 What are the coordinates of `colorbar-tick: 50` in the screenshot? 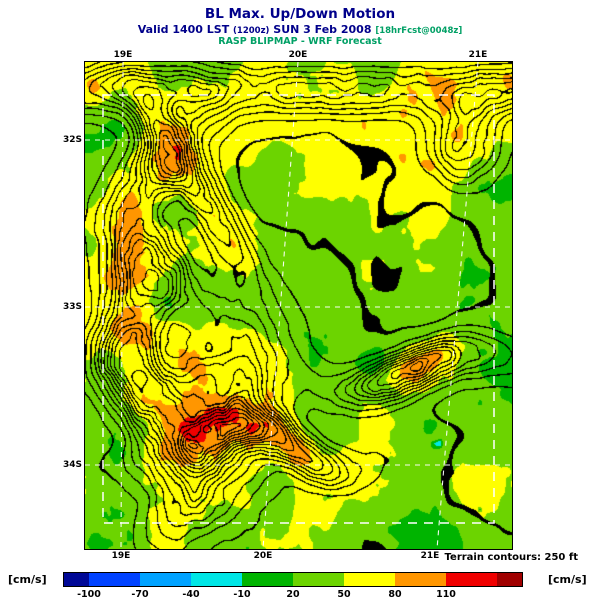 It's located at (344, 594).